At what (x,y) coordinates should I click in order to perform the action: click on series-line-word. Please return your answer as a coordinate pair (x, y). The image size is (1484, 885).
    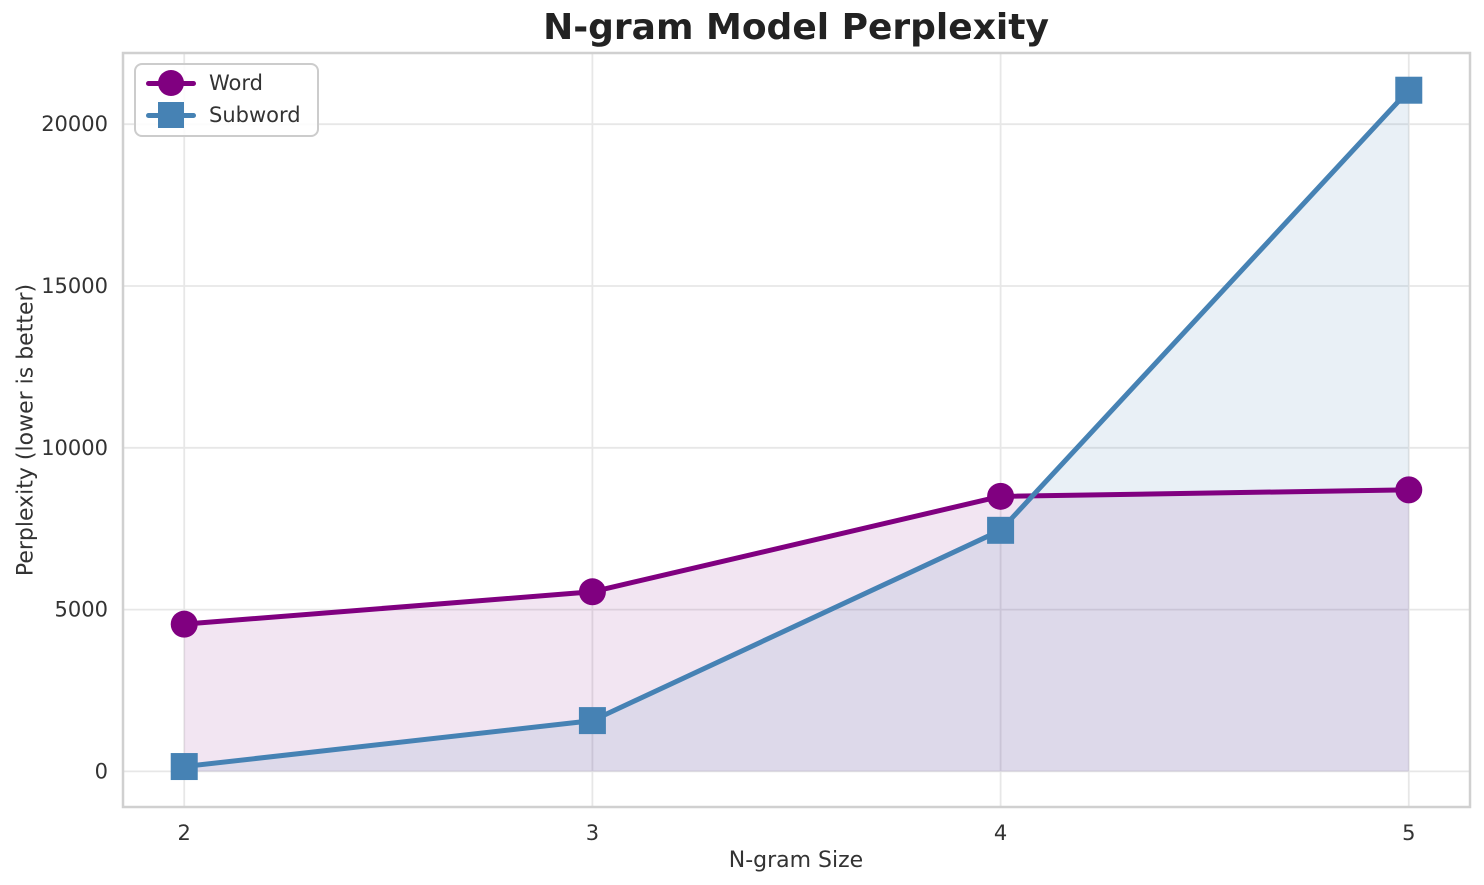
    Looking at the image, I should click on (796, 557).